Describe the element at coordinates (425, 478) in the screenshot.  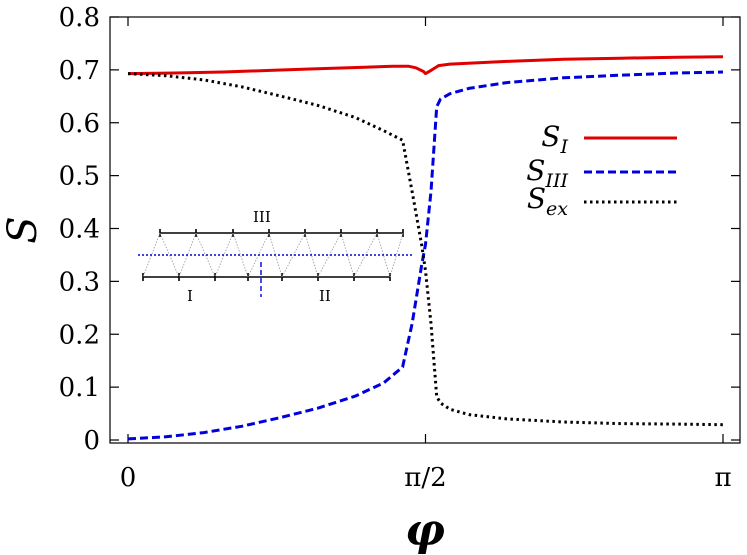
I see `x-tick-label-1: π/2` at that location.